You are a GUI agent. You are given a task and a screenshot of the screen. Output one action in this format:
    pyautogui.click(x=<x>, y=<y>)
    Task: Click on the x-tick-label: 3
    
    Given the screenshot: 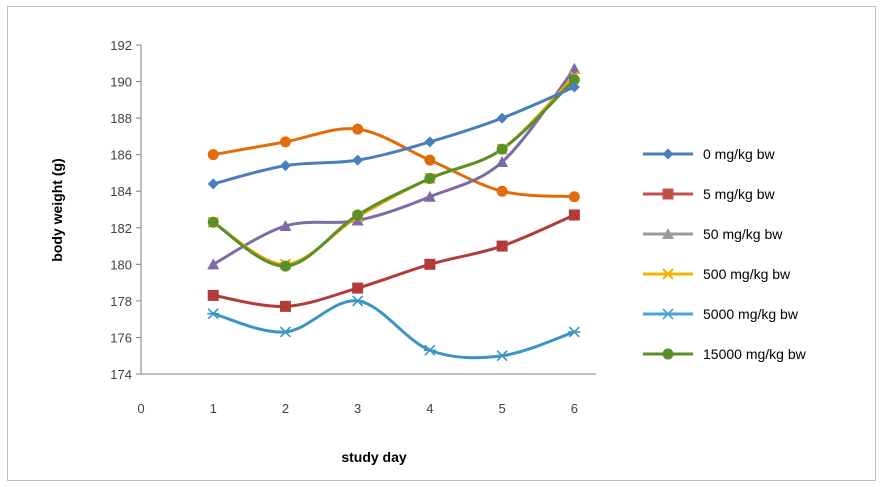 What is the action you would take?
    pyautogui.click(x=357, y=408)
    